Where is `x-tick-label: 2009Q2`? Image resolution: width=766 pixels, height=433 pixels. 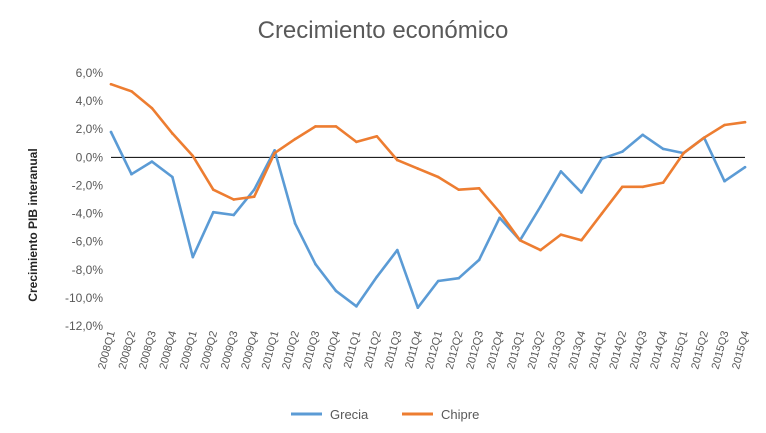 x-tick-label: 2009Q2 is located at coordinates (209, 350).